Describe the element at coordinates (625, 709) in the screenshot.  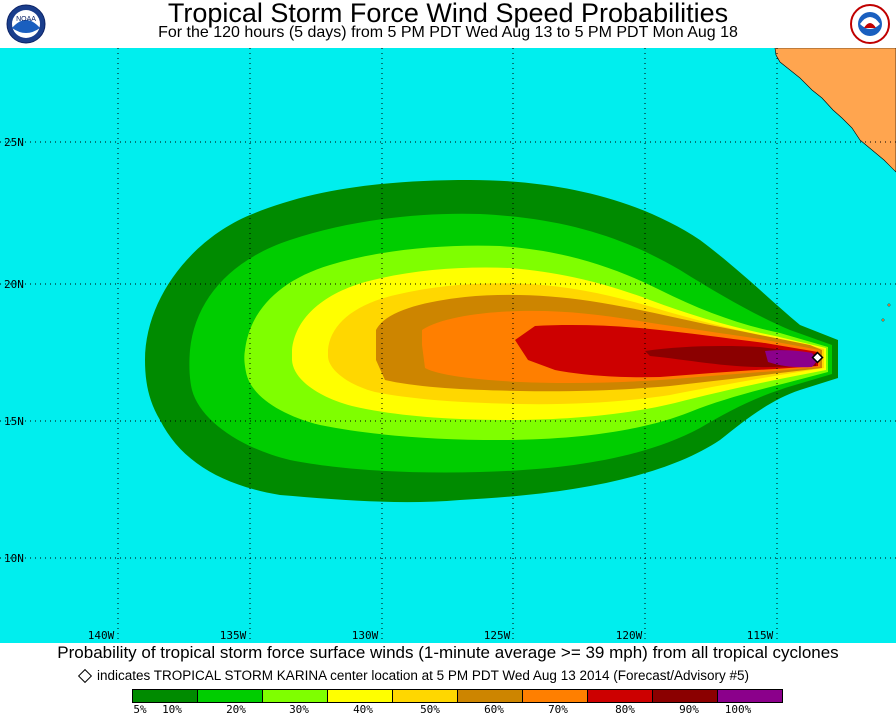
I see `legend-label: 80%` at that location.